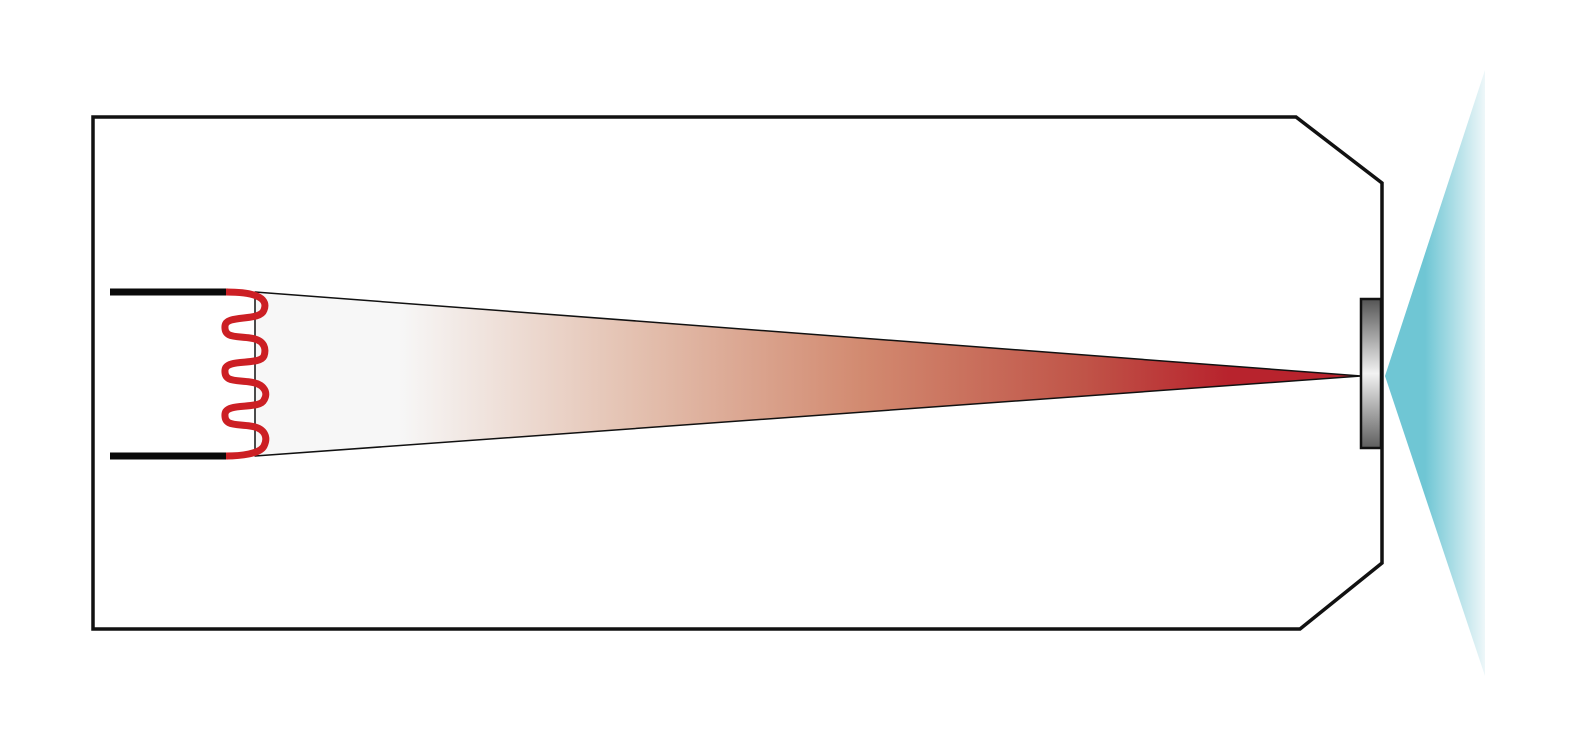 The height and width of the screenshot is (752, 1579). I want to click on emitted-radiation-cone, so click(1435, 373).